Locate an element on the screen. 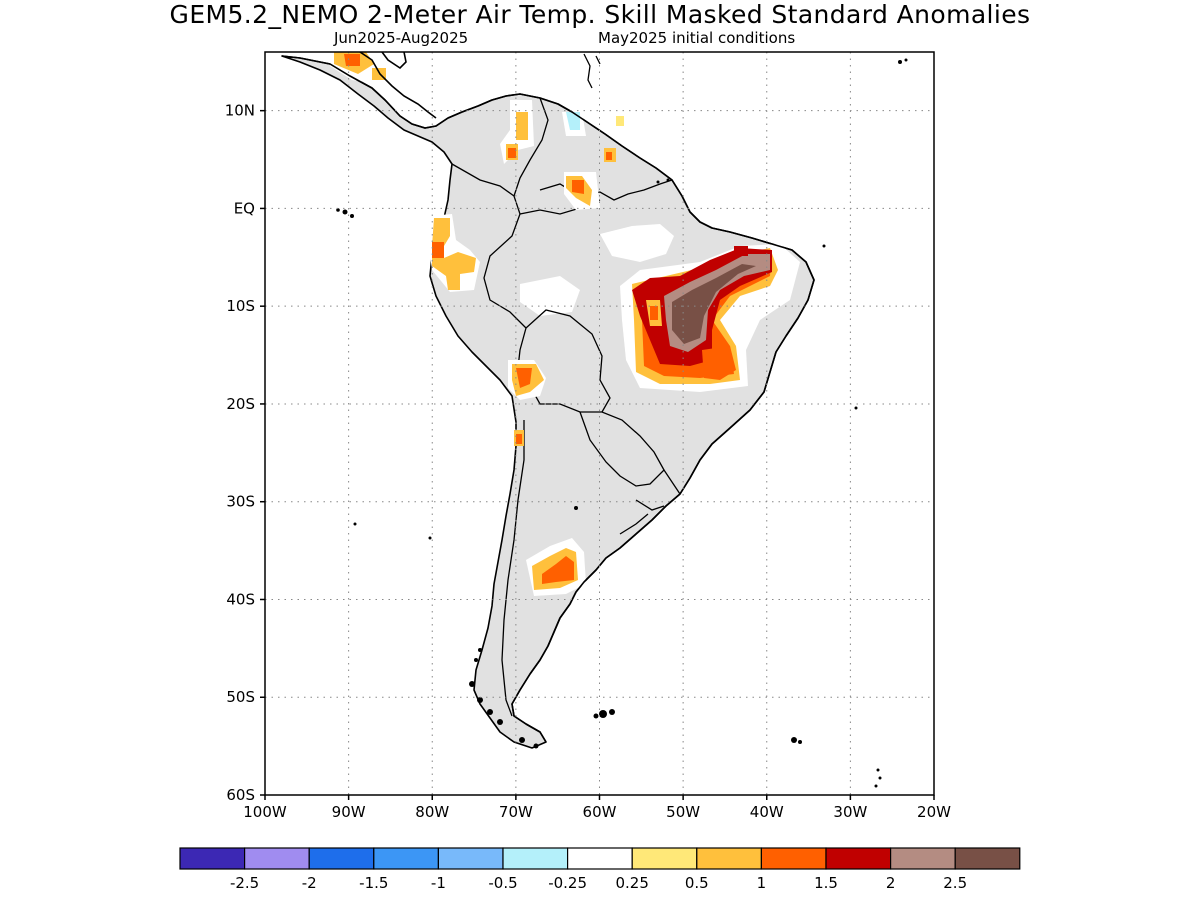 The height and width of the screenshot is (900, 1200). colorbar-label: 1.5 is located at coordinates (826, 883).